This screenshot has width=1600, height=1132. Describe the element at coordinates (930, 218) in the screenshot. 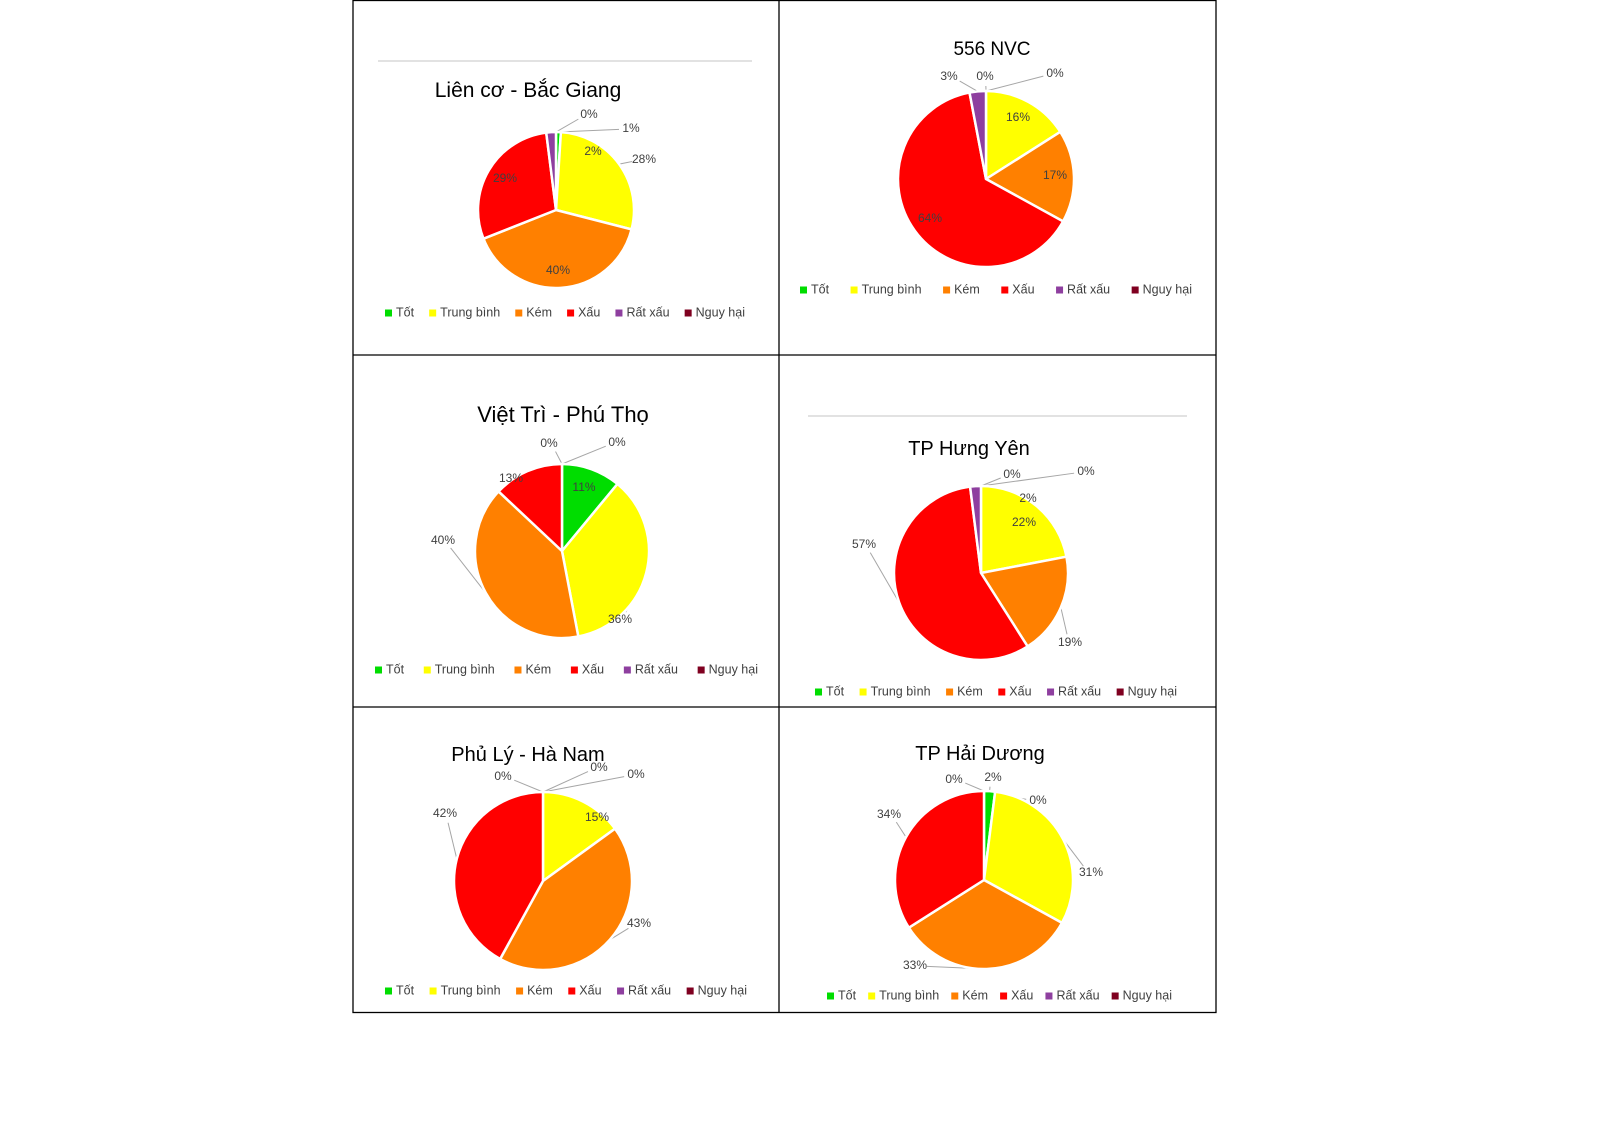

I see `data-label: 64%` at that location.